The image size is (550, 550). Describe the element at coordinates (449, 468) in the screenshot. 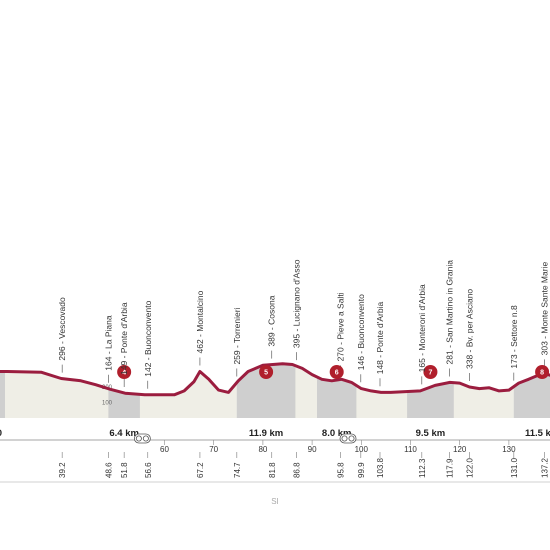

I see `checkpoint-km-label: 117.9` at that location.